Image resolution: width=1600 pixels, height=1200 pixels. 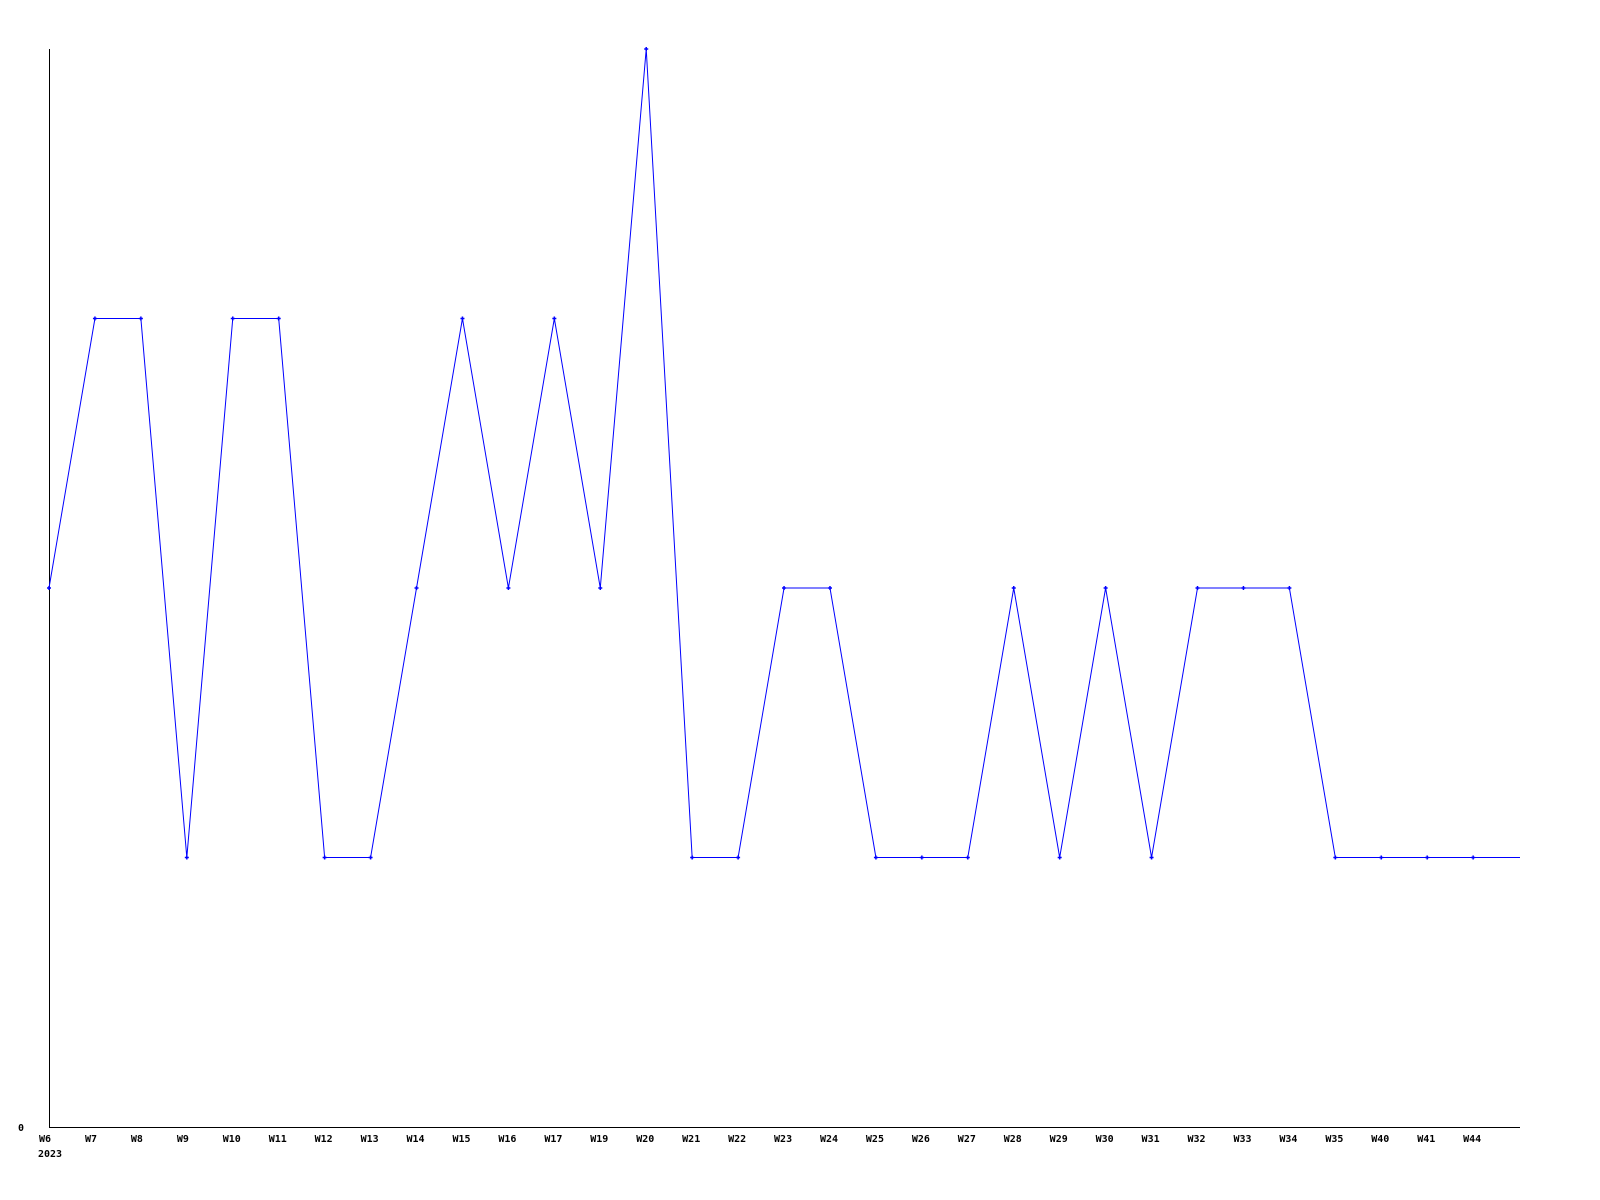 What do you see at coordinates (370, 1139) in the screenshot?
I see `x-tick-label: W13` at bounding box center [370, 1139].